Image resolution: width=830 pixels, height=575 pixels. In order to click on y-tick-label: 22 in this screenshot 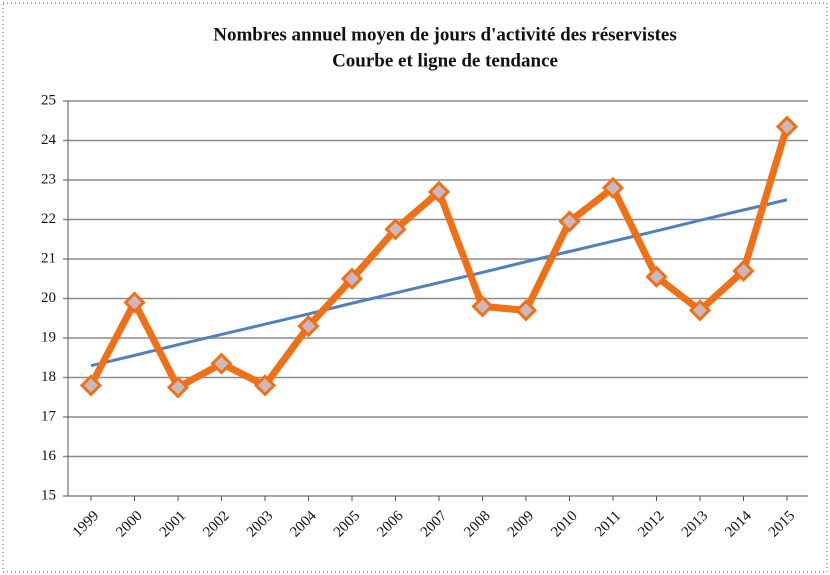, I will do `click(48, 219)`.